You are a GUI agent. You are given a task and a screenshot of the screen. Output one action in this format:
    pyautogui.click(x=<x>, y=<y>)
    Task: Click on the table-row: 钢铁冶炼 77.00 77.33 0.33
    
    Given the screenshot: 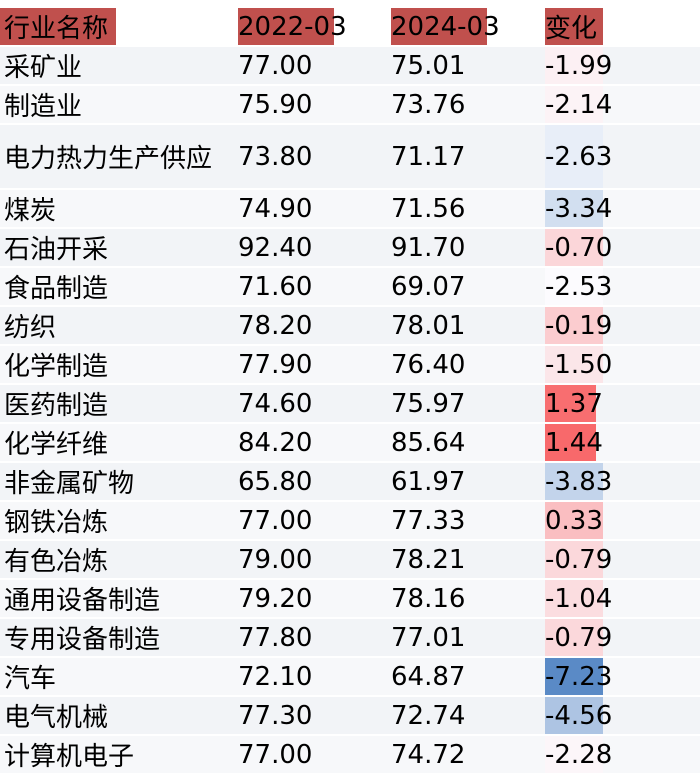 What is the action you would take?
    pyautogui.click(x=350, y=520)
    